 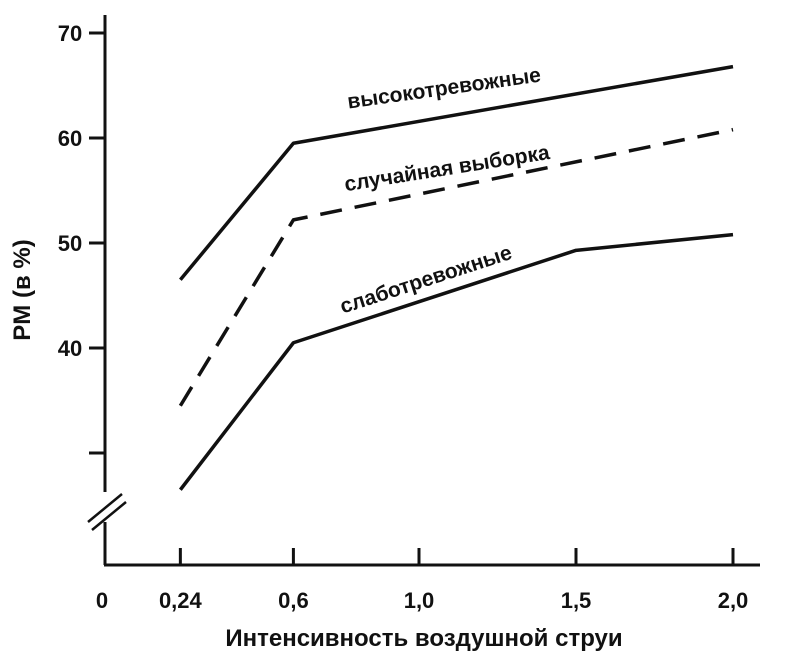 What do you see at coordinates (419, 600) in the screenshot?
I see `x-tick-label: 1,0` at bounding box center [419, 600].